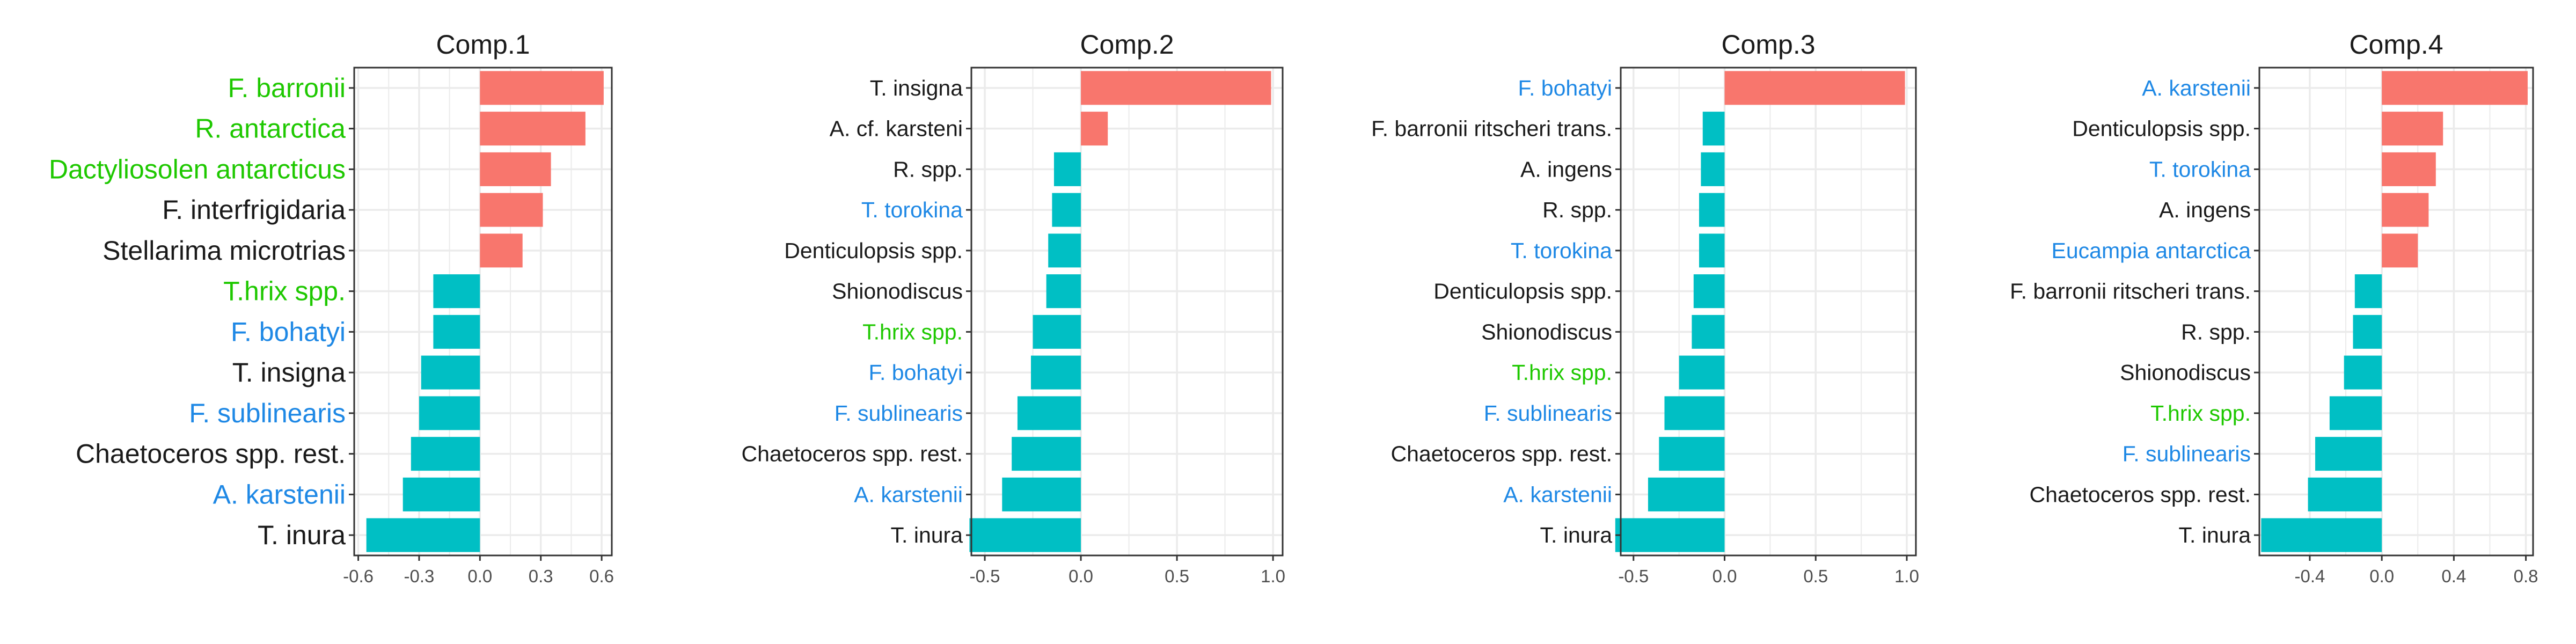 Image resolution: width=2576 pixels, height=644 pixels. Describe the element at coordinates (2396, 45) in the screenshot. I see `panel-title: Comp.4` at that location.